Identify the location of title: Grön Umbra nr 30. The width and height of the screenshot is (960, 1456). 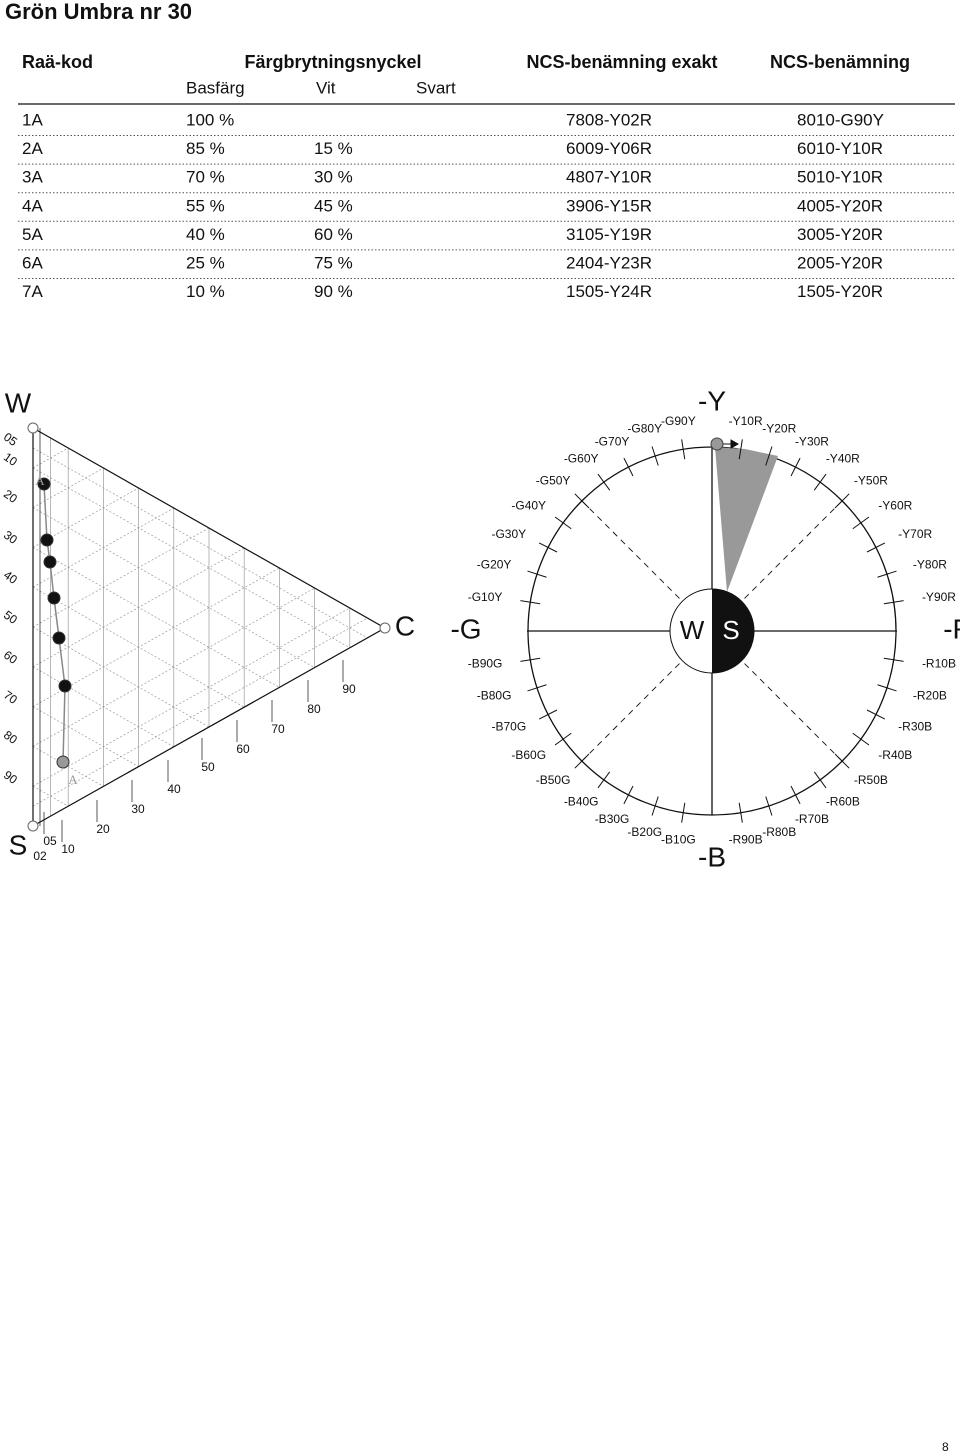
(98, 12).